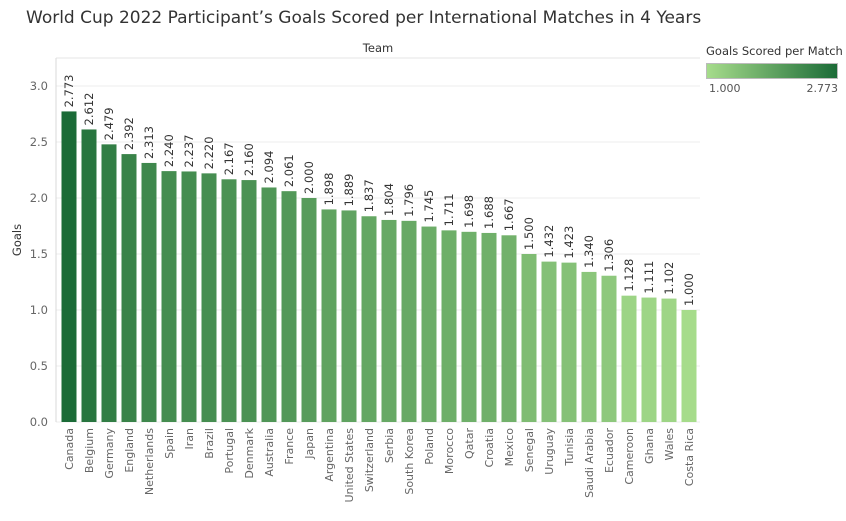  What do you see at coordinates (39, 254) in the screenshot?
I see `y-tick-label: 1.5` at bounding box center [39, 254].